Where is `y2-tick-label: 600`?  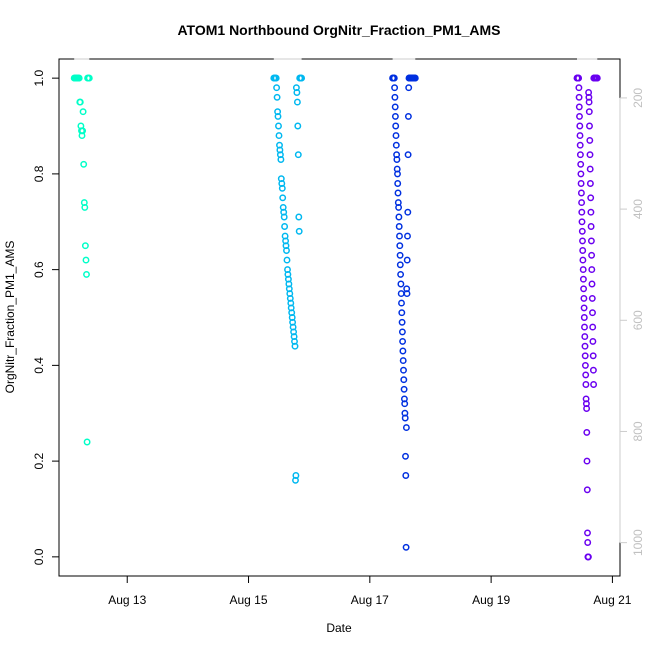 y2-tick-label: 600 is located at coordinates (638, 320).